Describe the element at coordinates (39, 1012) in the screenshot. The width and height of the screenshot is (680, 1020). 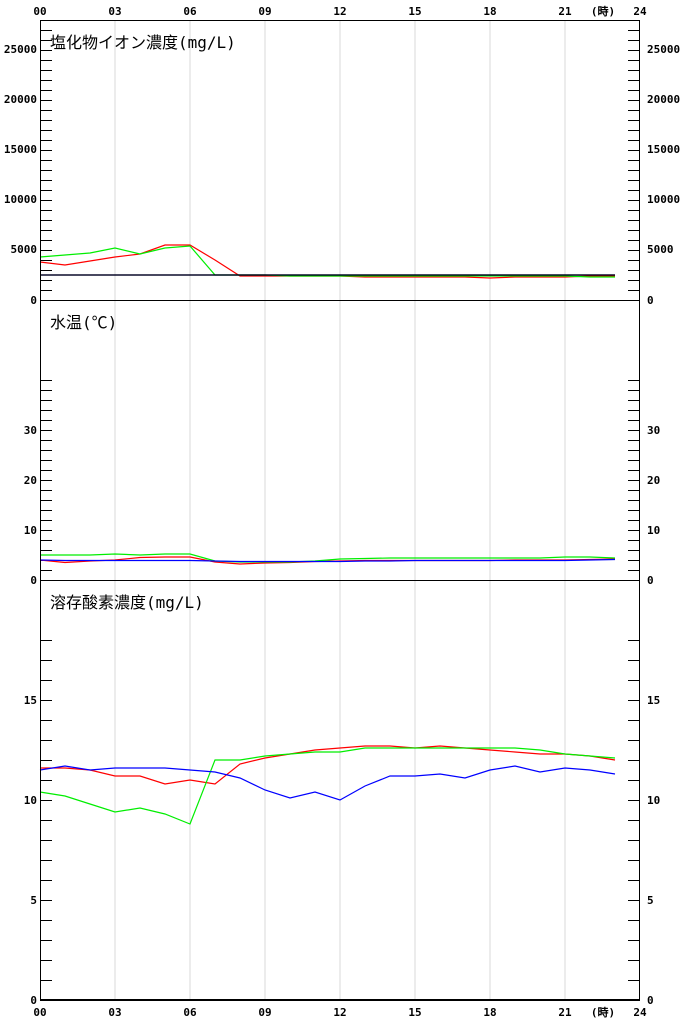
I see `x-tick-label-bottom: 00` at that location.